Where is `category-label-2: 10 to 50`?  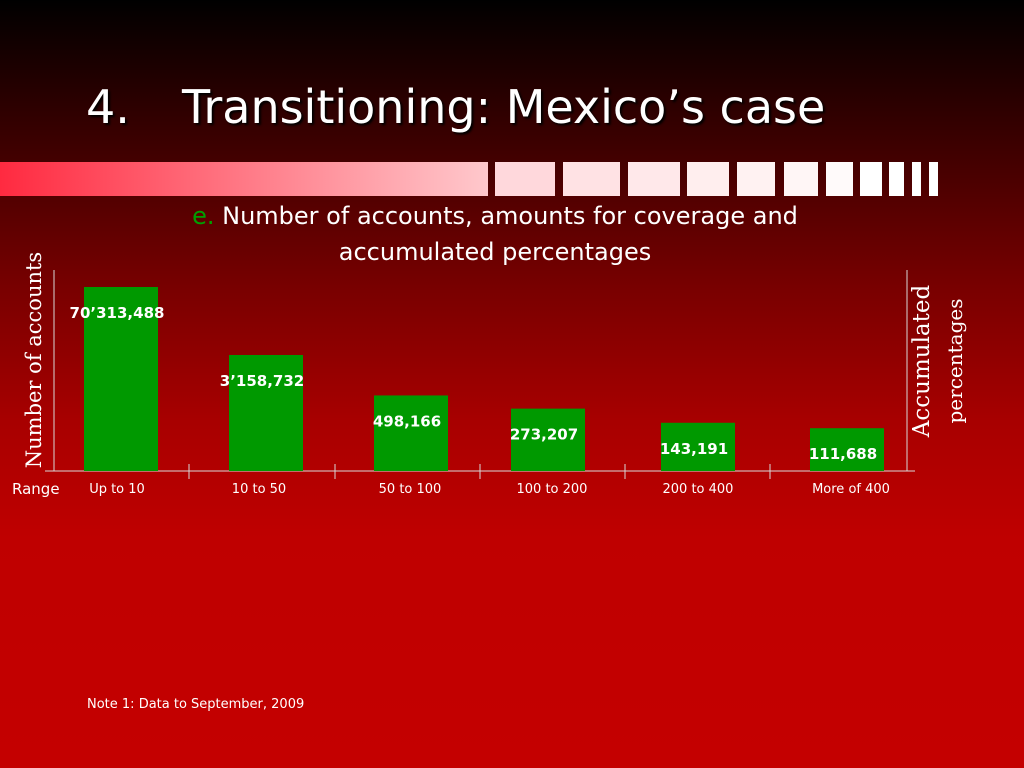 category-label-2: 10 to 50 is located at coordinates (259, 489).